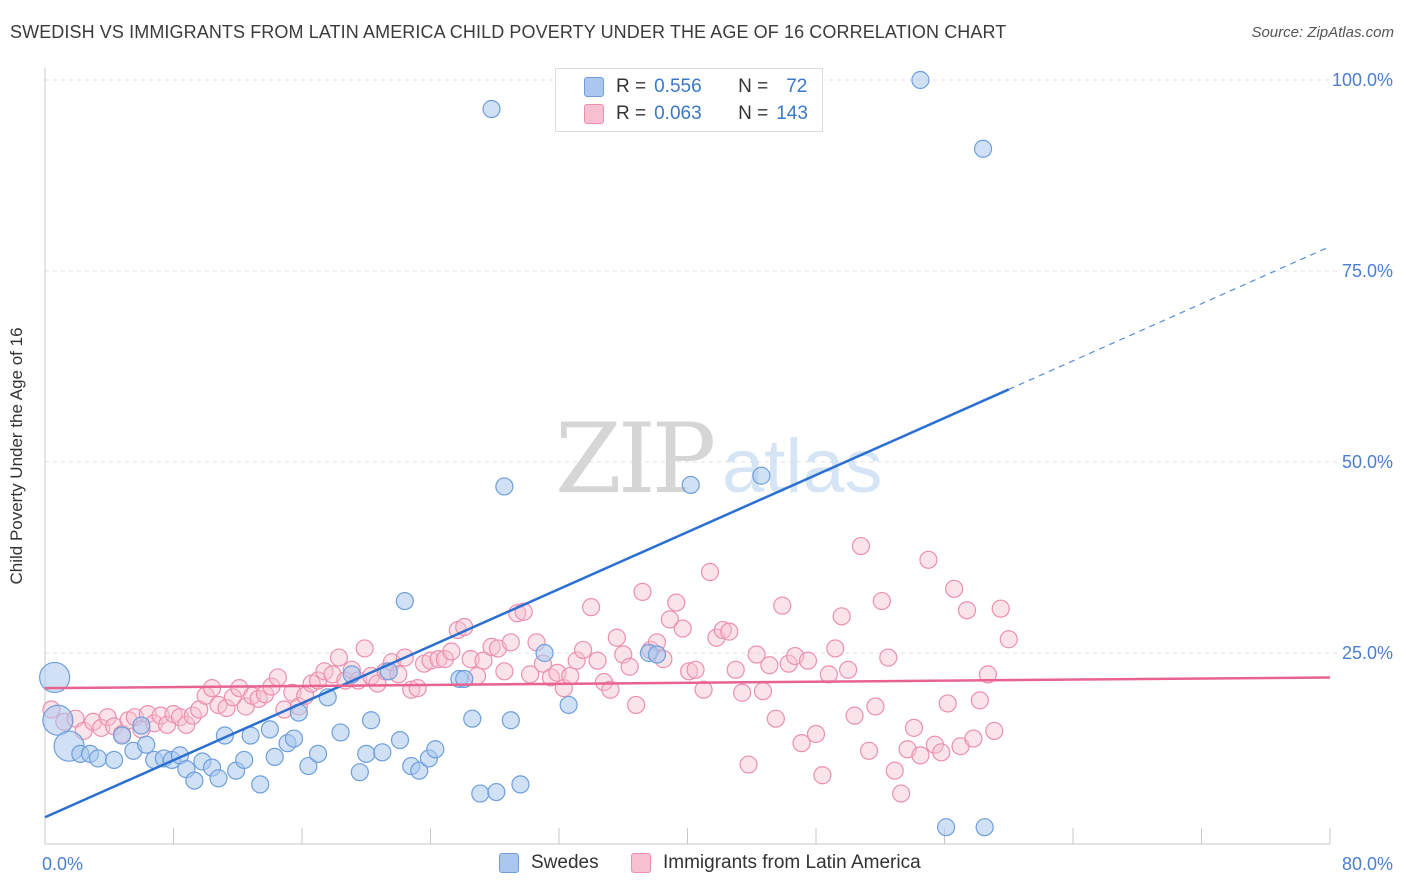 The height and width of the screenshot is (892, 1406). I want to click on legend-row-latin: R = 0.063 N = 143, so click(696, 114).